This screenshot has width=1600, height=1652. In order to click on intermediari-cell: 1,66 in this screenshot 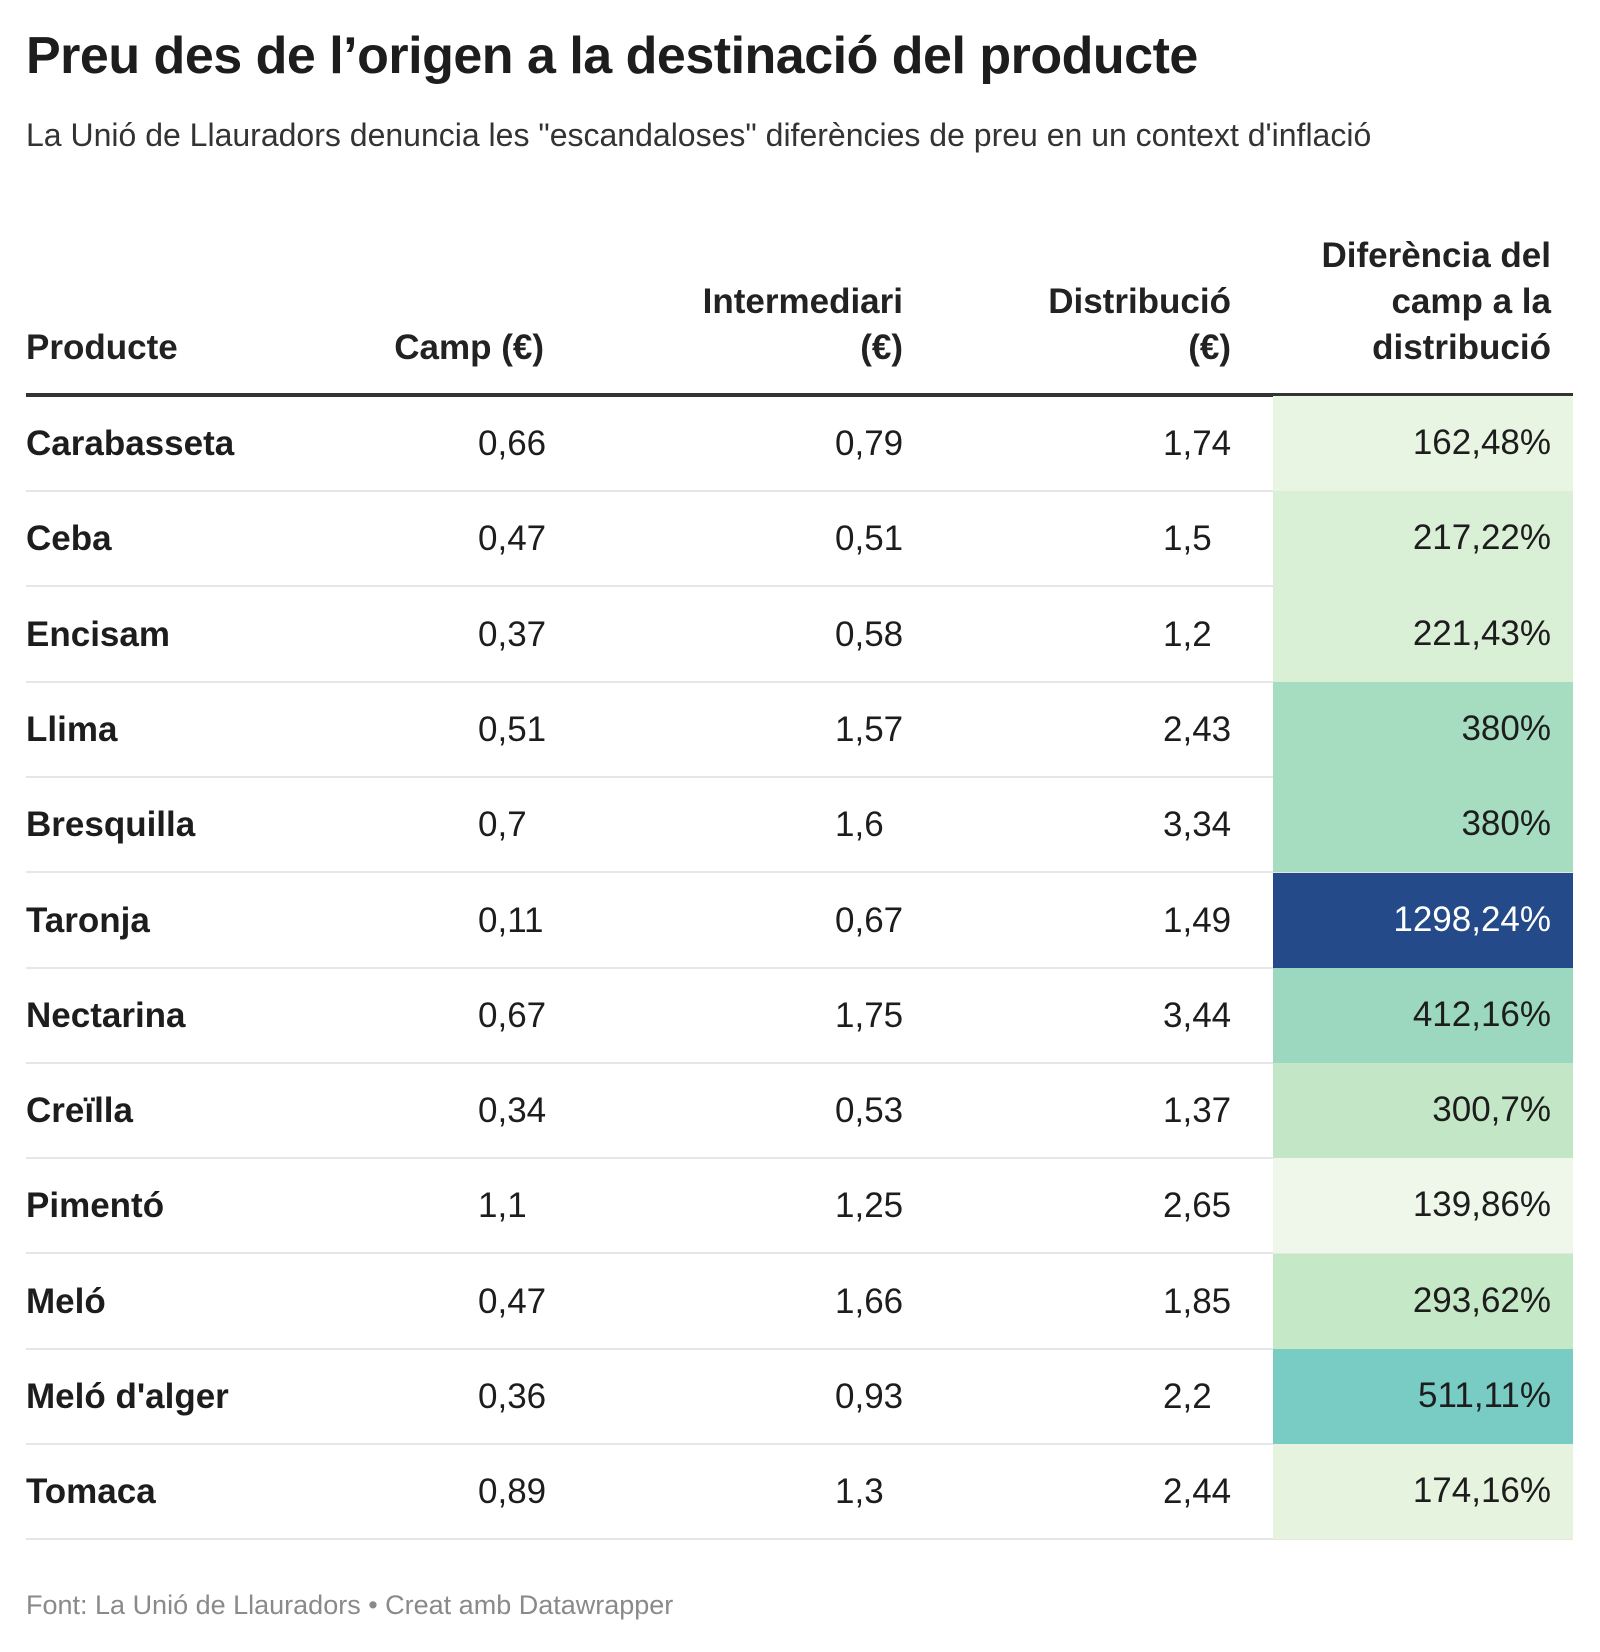, I will do `click(869, 1301)`.